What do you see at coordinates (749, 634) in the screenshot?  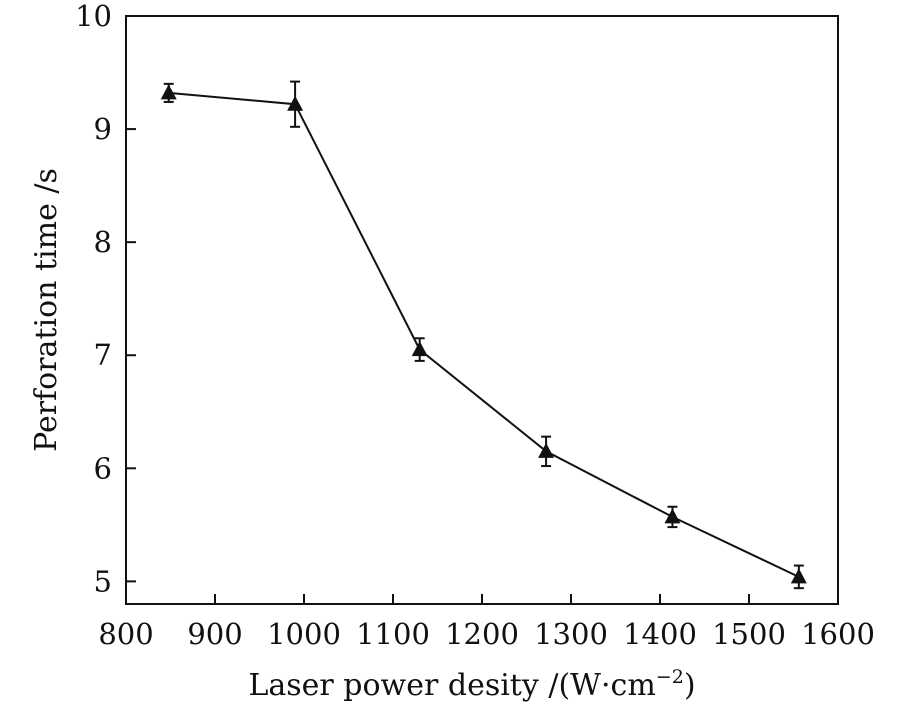 I see `x-tick-label: 1500` at bounding box center [749, 634].